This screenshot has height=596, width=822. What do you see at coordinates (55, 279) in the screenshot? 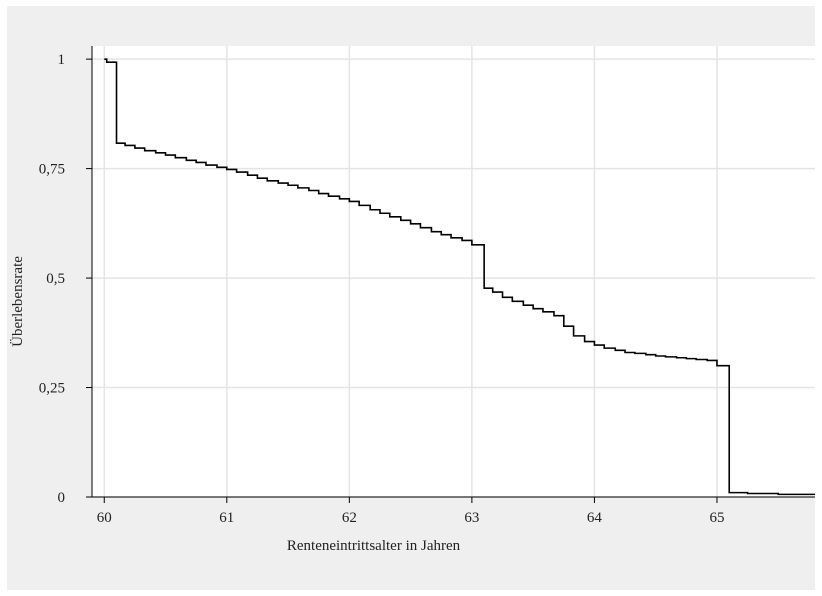
I see `y-tick-label-0,5: 0,5` at bounding box center [55, 279].